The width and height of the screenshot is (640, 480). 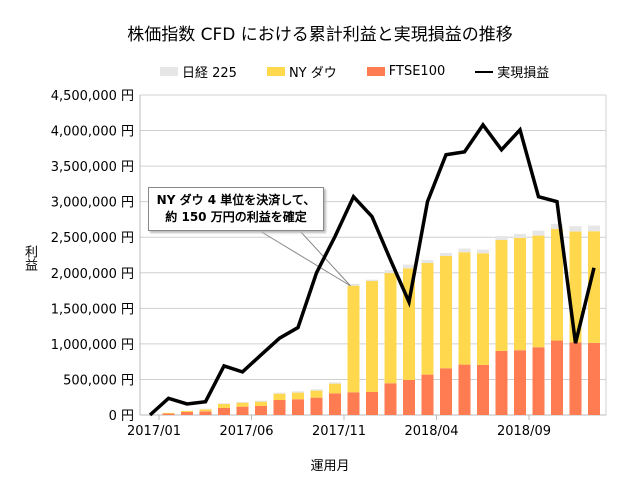 What do you see at coordinates (92, 203) in the screenshot?
I see `y-tick-label: 3,000,000 円` at bounding box center [92, 203].